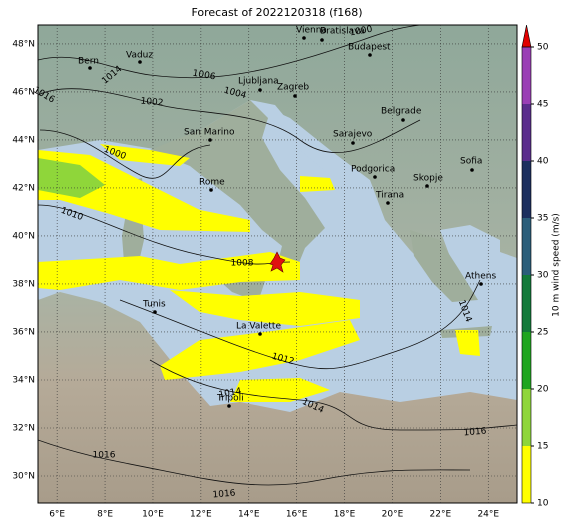 This screenshot has height=532, width=575. I want to click on isobar-label: 1014, so click(230, 394).